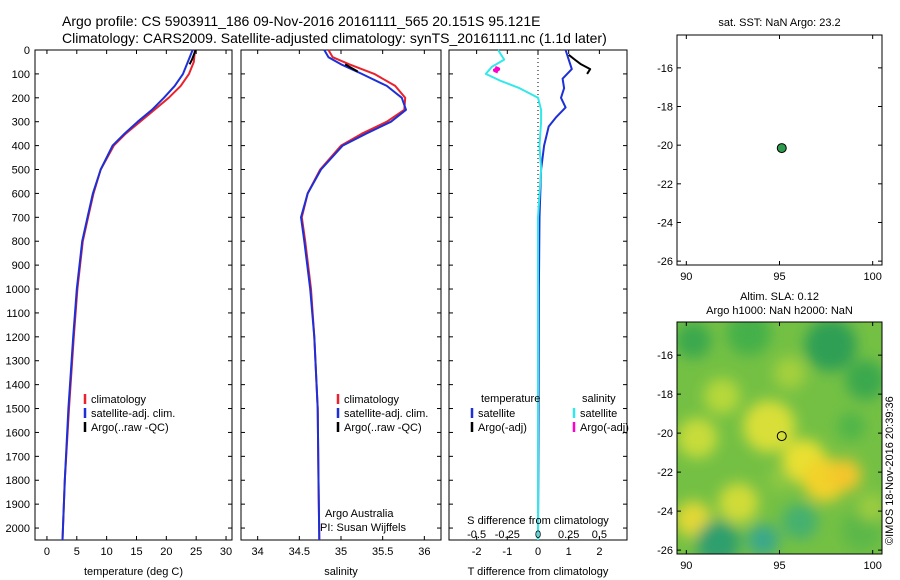 This screenshot has height=580, width=900. Describe the element at coordinates (555, 295) in the screenshot. I see `difference-t-satellite-line` at that location.